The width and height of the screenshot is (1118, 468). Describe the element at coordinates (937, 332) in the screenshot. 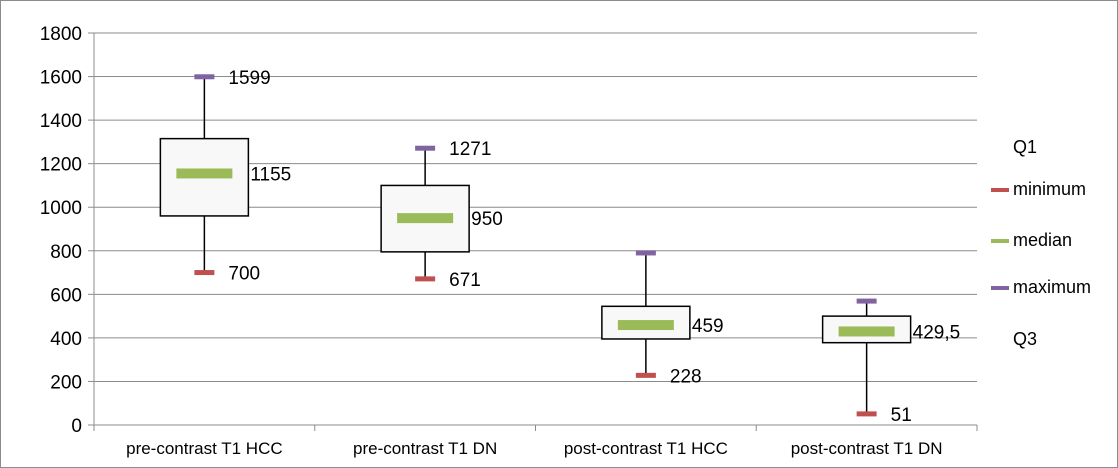

I see `data-label-median: 429,5` at that location.